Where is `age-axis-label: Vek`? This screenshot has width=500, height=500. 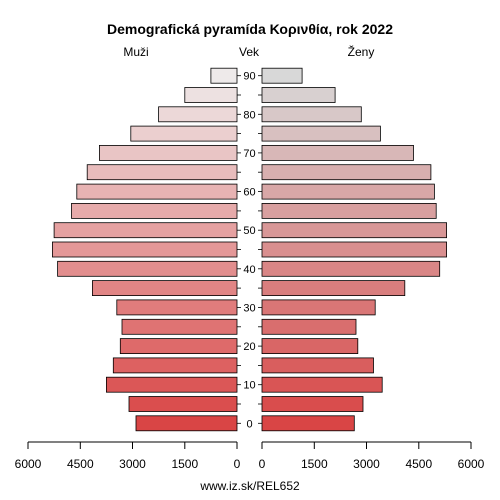 age-axis-label: Vek is located at coordinates (249, 52).